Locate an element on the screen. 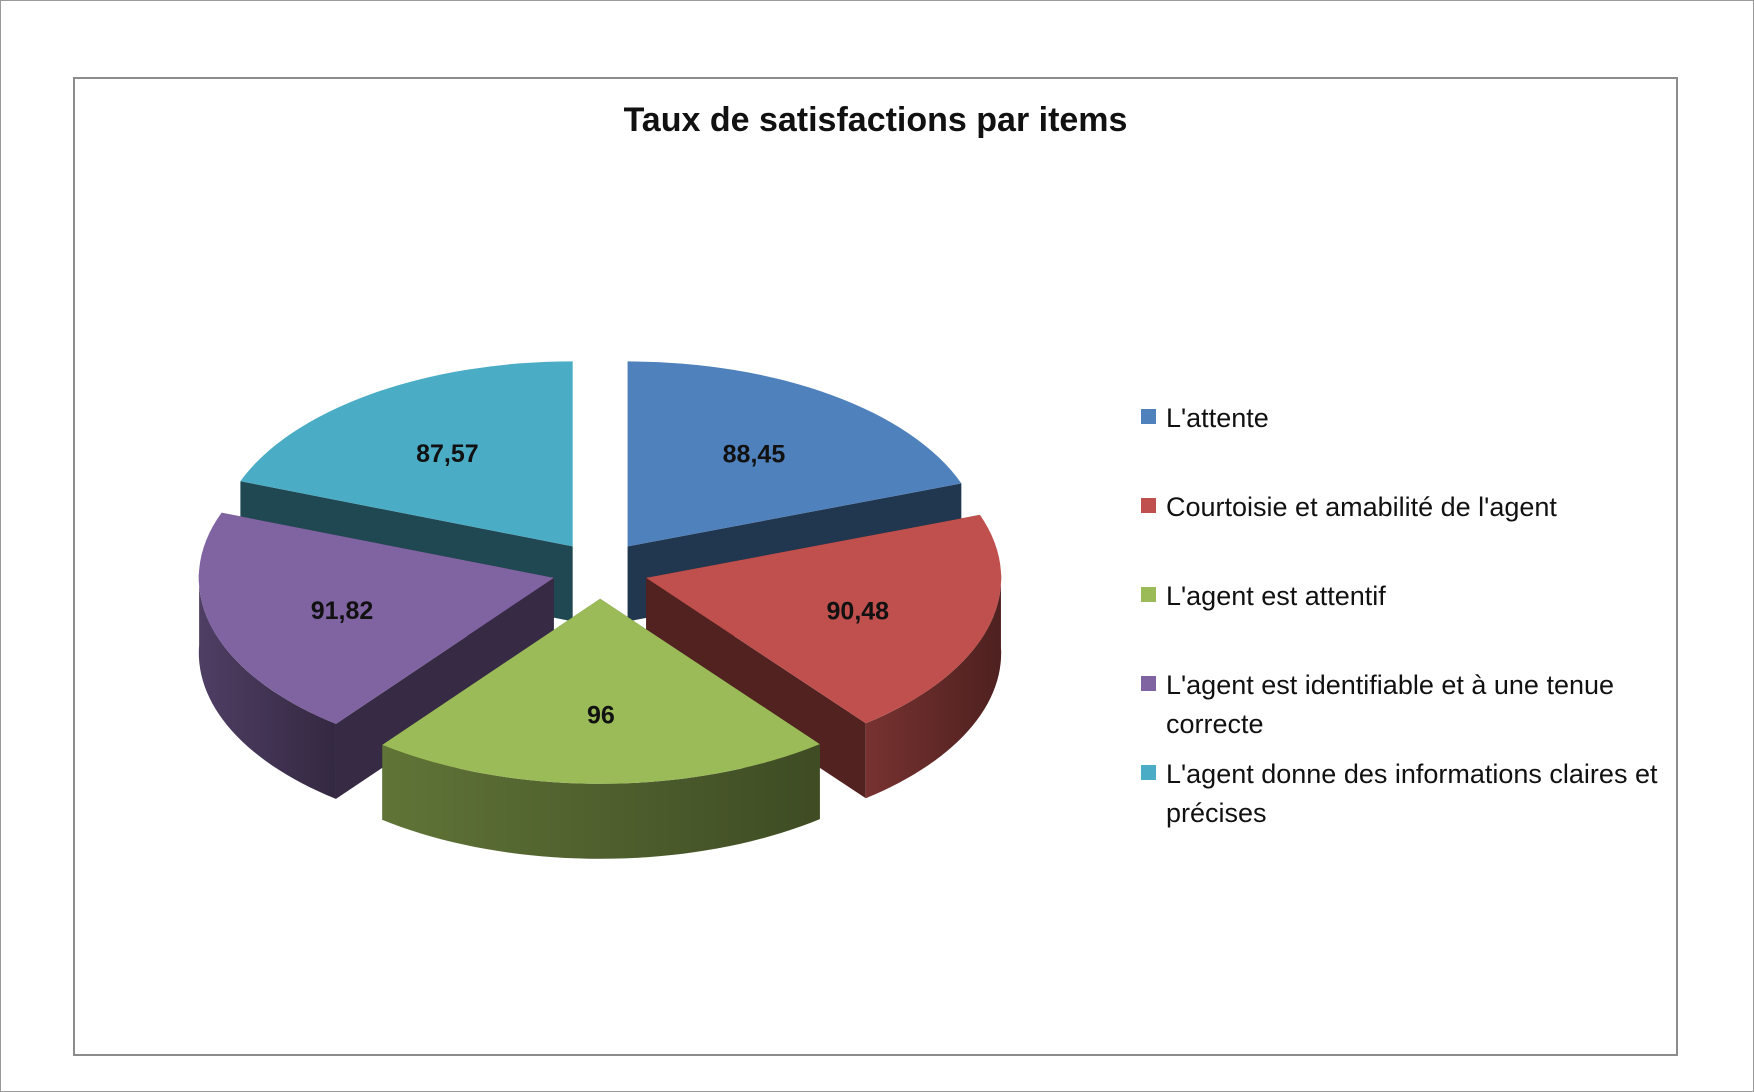 The image size is (1754, 1092). data-label: 96 is located at coordinates (601, 715).